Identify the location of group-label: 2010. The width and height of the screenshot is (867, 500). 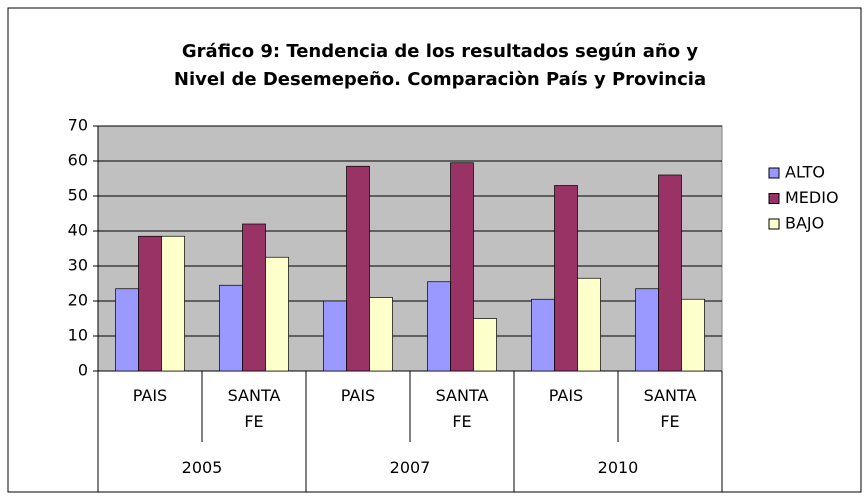
(618, 467).